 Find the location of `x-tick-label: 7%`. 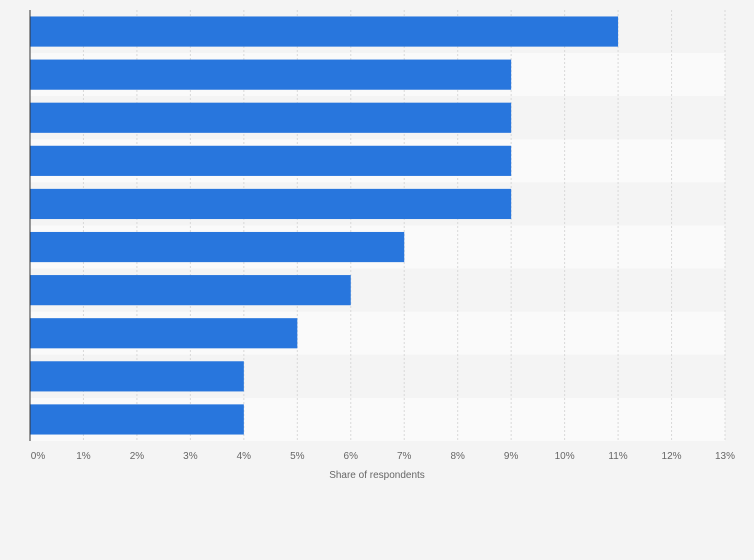

x-tick-label: 7% is located at coordinates (404, 456).